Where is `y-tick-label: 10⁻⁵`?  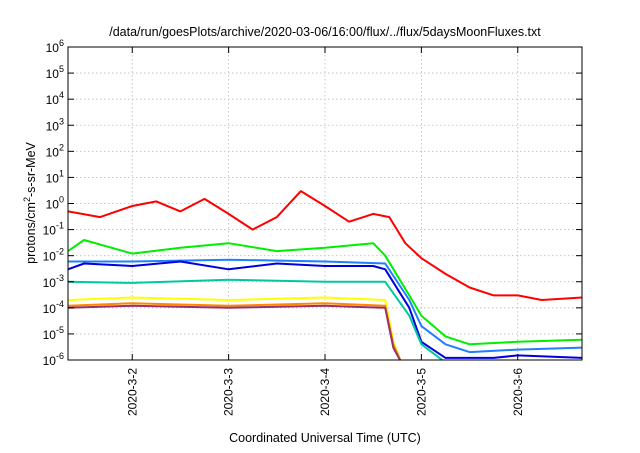
y-tick-label: 10⁻⁵ is located at coordinates (53, 333).